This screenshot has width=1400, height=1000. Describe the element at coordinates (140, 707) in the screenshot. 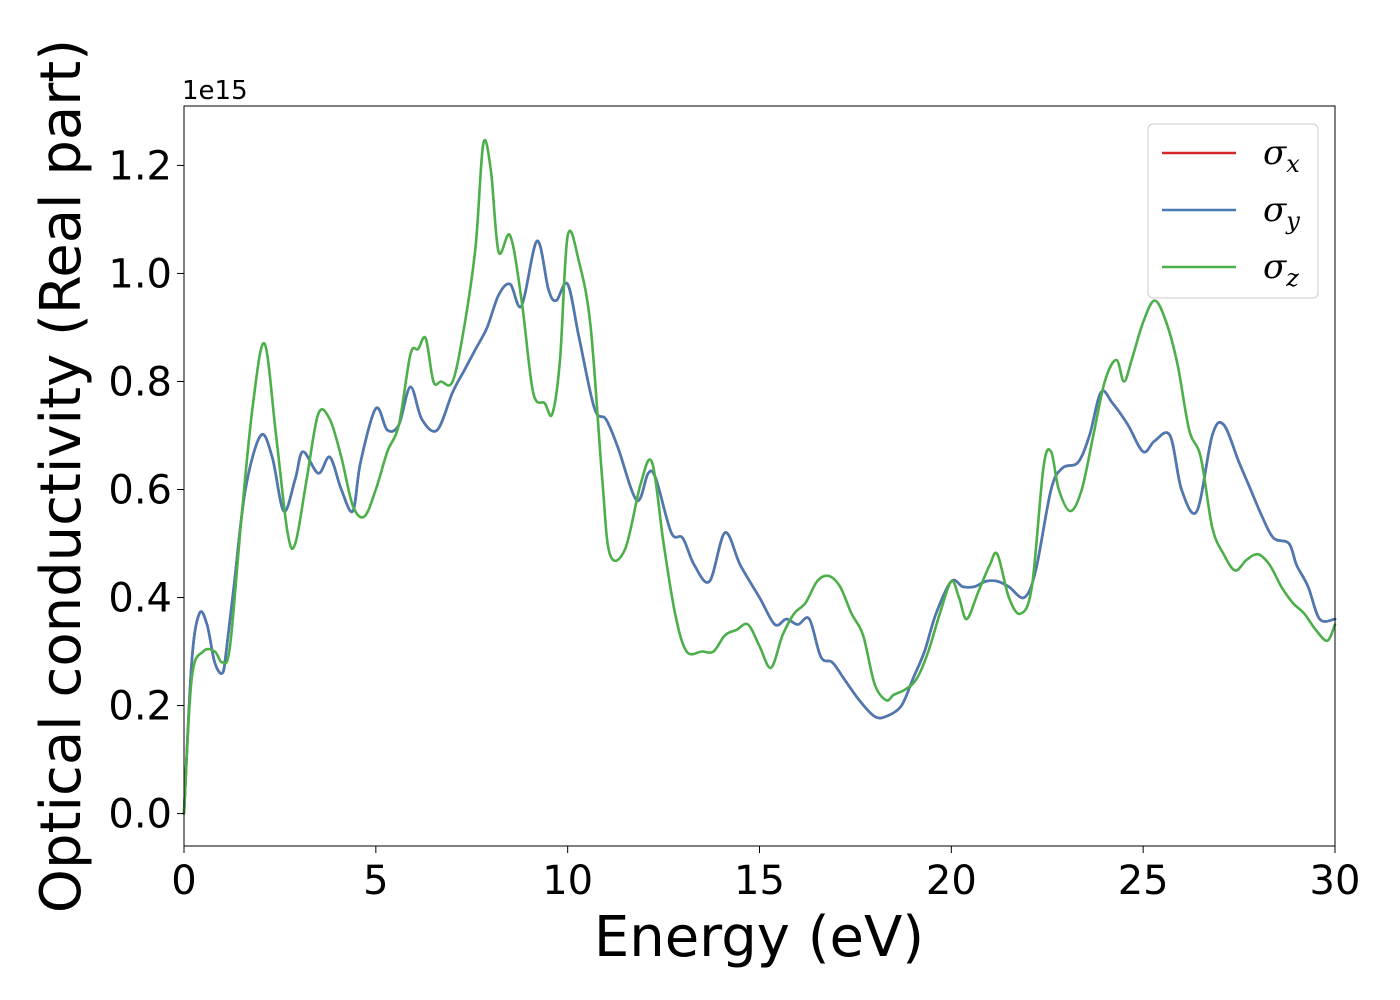

I see `y-tick-label: 0.2` at that location.